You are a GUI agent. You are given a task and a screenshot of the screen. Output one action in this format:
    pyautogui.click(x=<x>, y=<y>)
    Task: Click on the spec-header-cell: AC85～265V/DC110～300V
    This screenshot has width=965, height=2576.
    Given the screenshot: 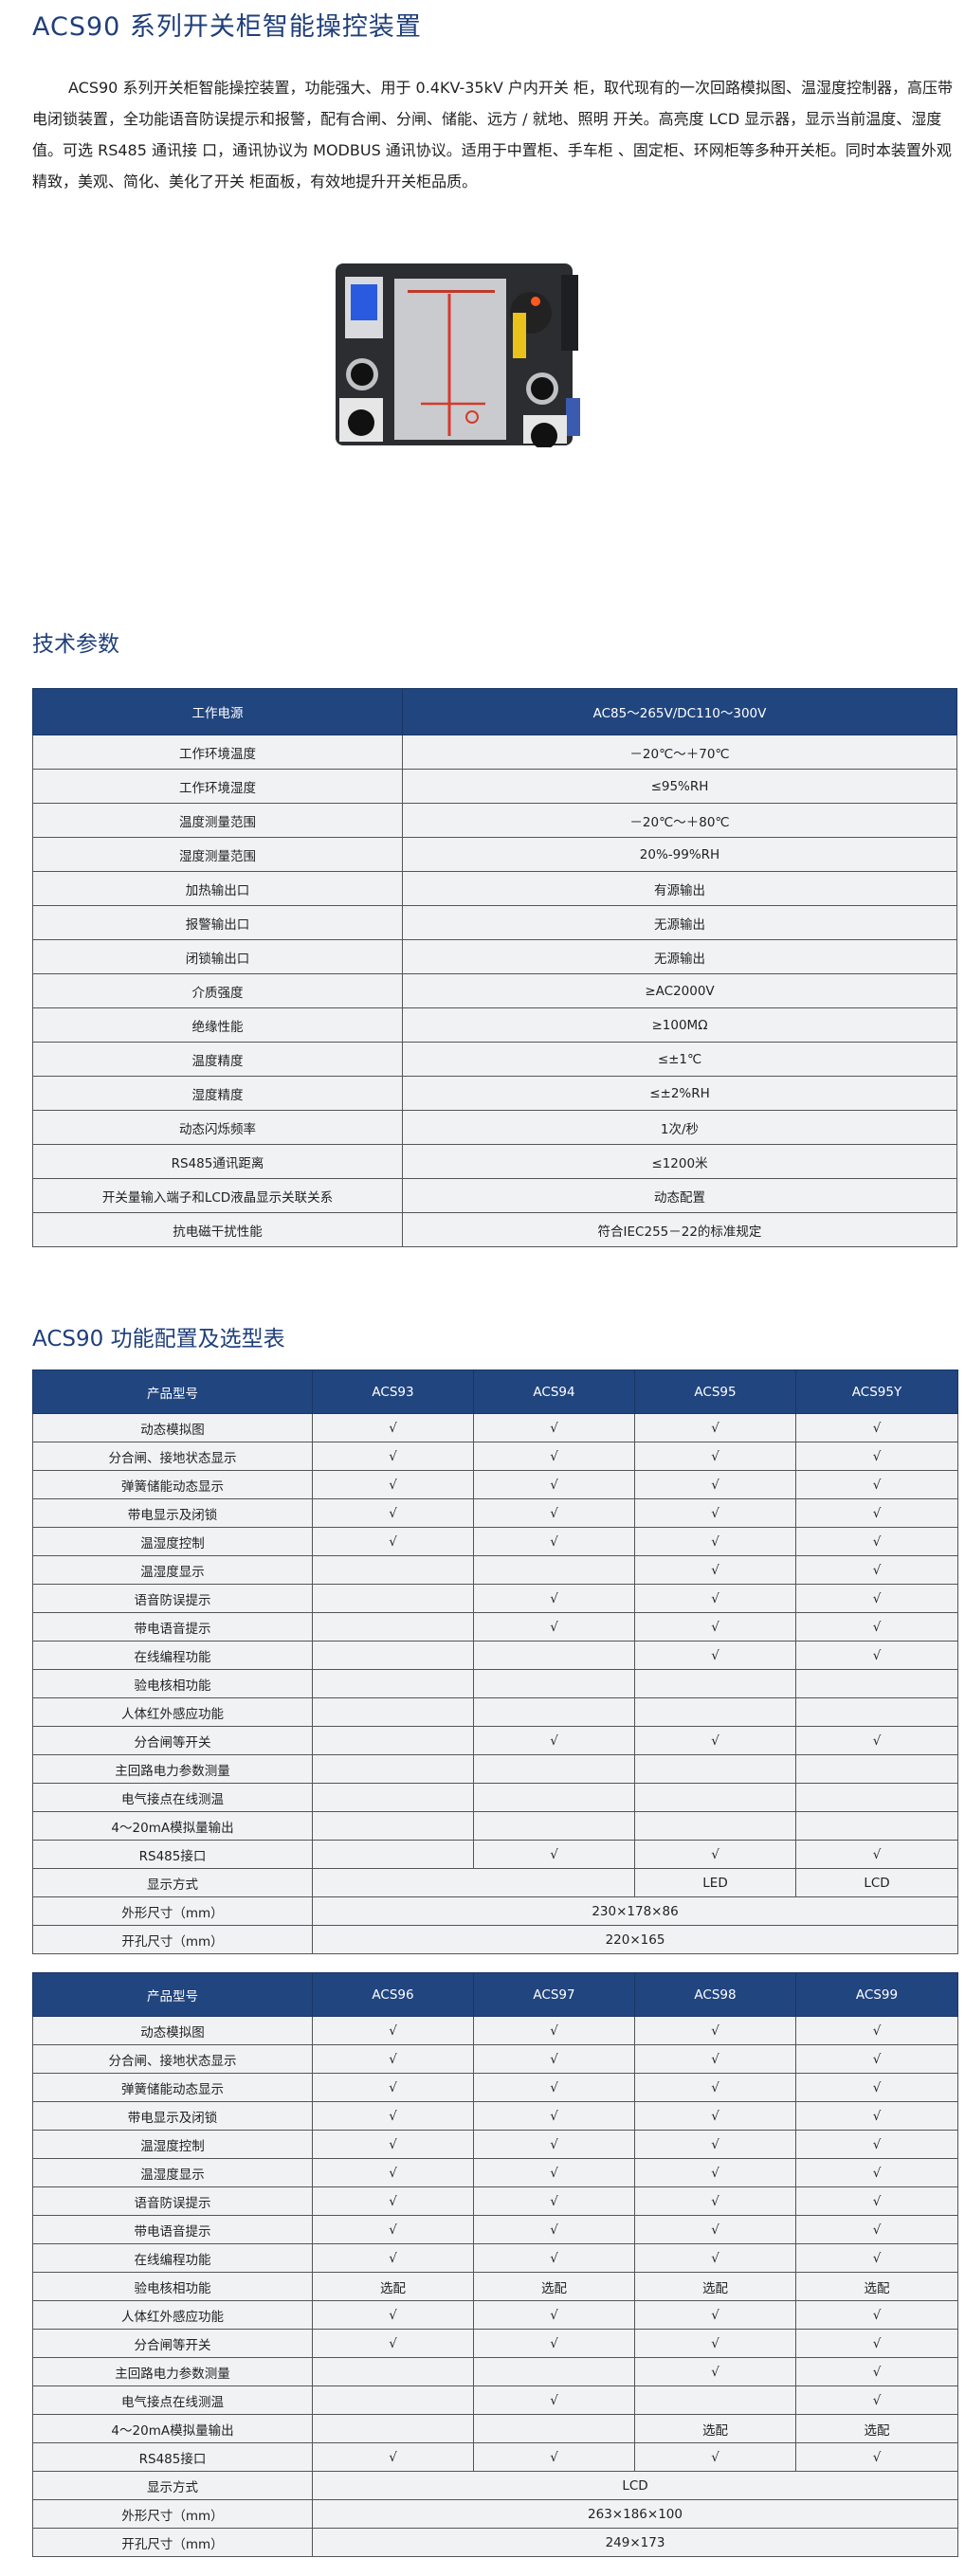 What is the action you would take?
    pyautogui.click(x=679, y=711)
    